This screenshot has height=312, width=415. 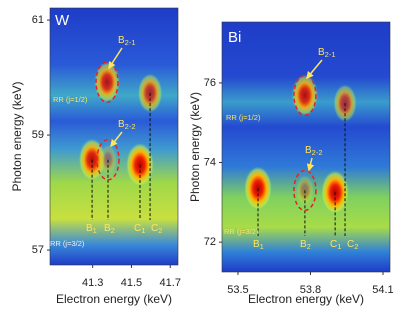 I want to click on x-tick-label: 53.5, so click(x=237, y=290).